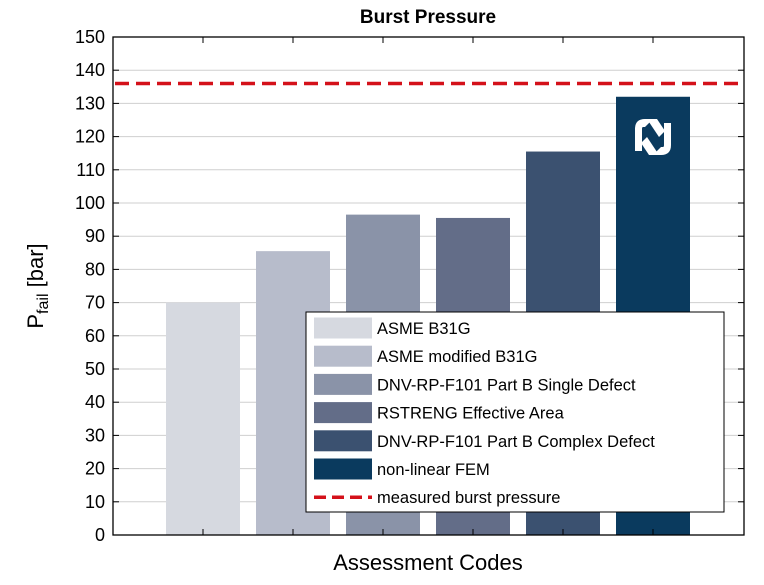  What do you see at coordinates (95, 269) in the screenshot?
I see `y-tick-label: 80` at bounding box center [95, 269].